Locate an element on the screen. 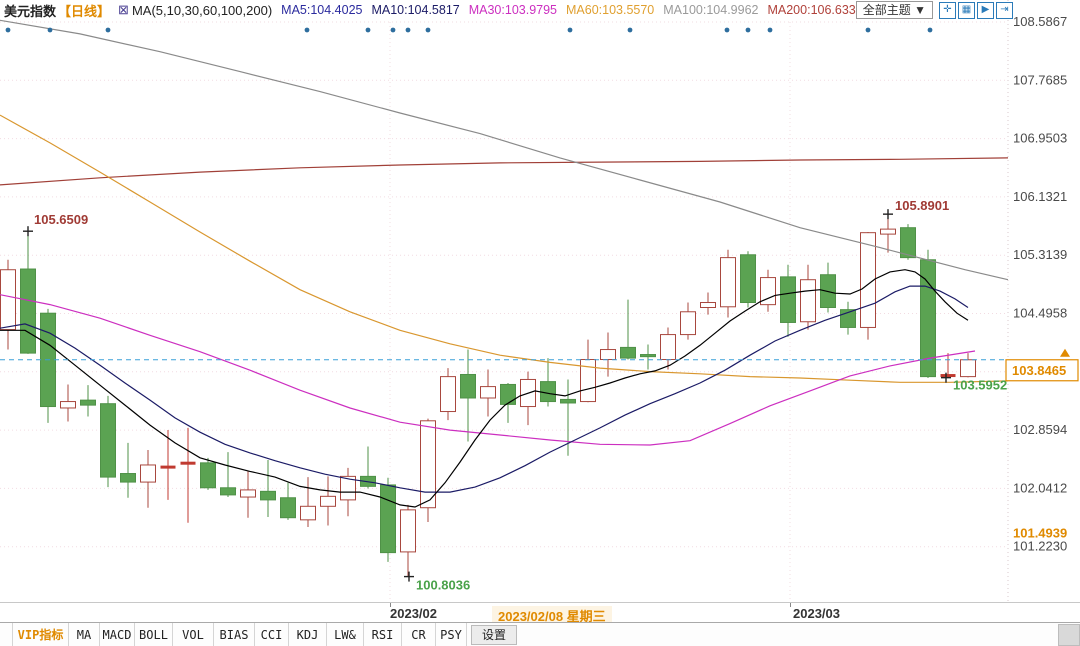 This screenshot has height=646, width=1080. header-icon-buttons: ✛ ▦ ▶ ⇥ is located at coordinates (976, 10).